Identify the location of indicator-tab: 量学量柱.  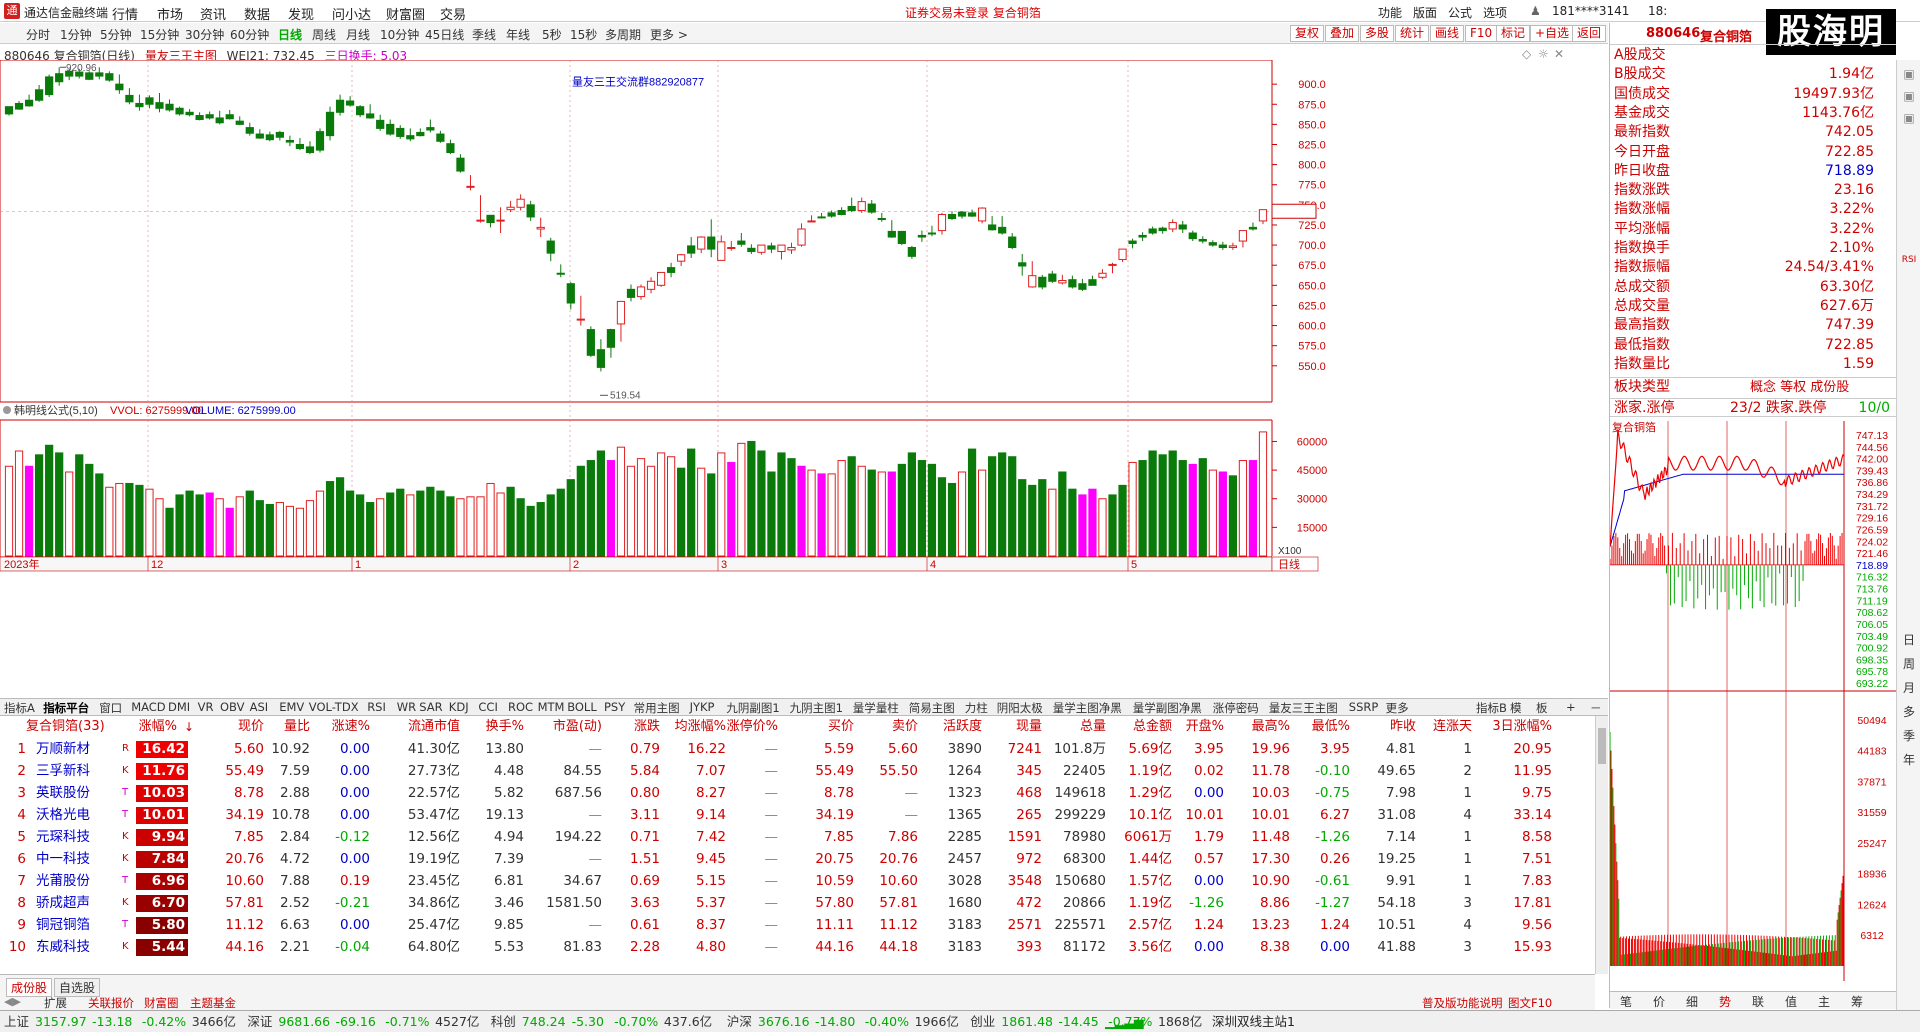
(875, 708).